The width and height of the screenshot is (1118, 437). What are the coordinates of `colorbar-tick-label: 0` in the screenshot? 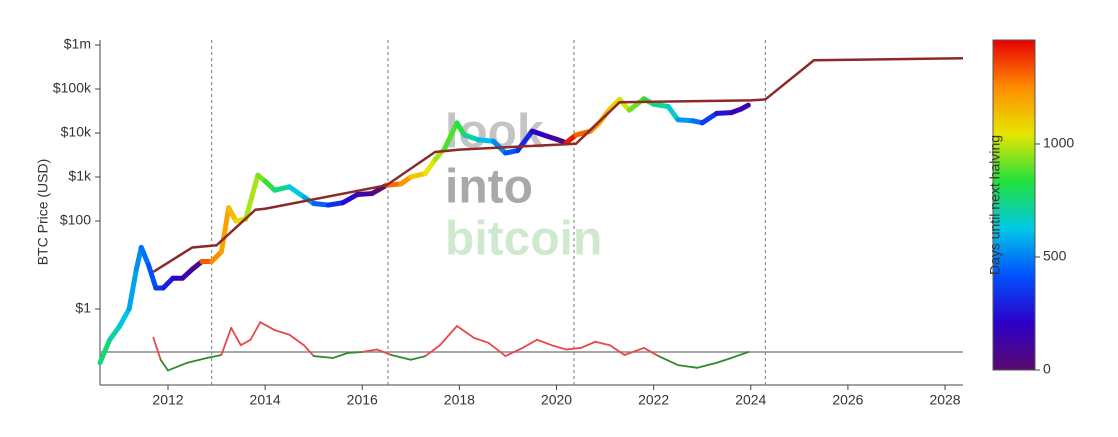 It's located at (1047, 369).